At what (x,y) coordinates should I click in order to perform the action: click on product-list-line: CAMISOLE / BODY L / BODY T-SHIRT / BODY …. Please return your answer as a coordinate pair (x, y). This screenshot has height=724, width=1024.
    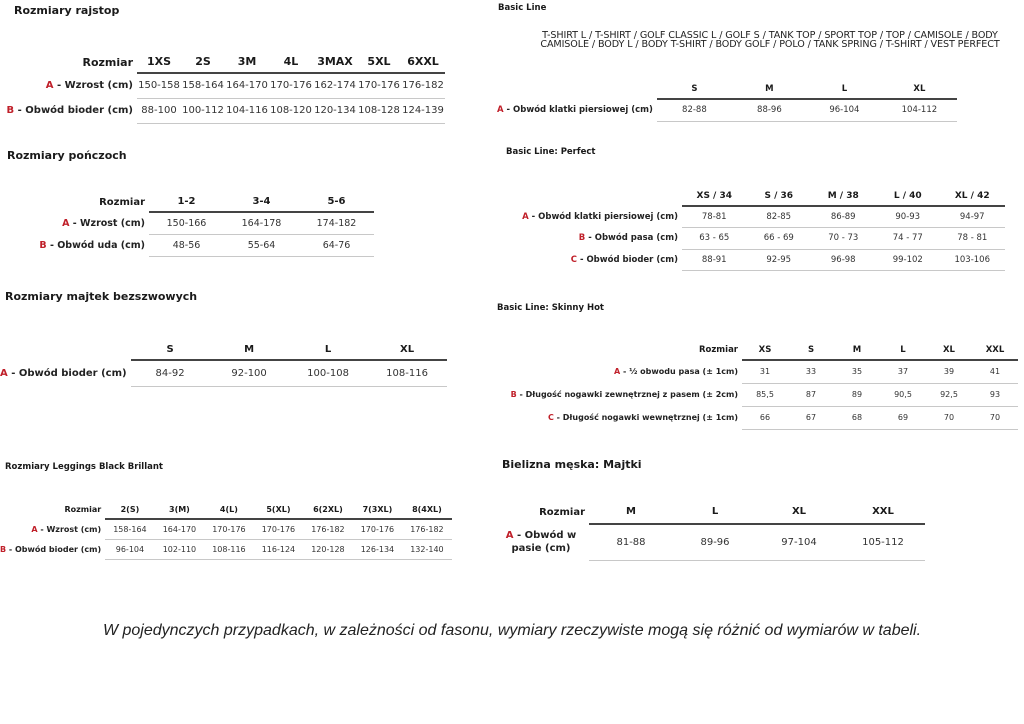
    Looking at the image, I should click on (770, 44).